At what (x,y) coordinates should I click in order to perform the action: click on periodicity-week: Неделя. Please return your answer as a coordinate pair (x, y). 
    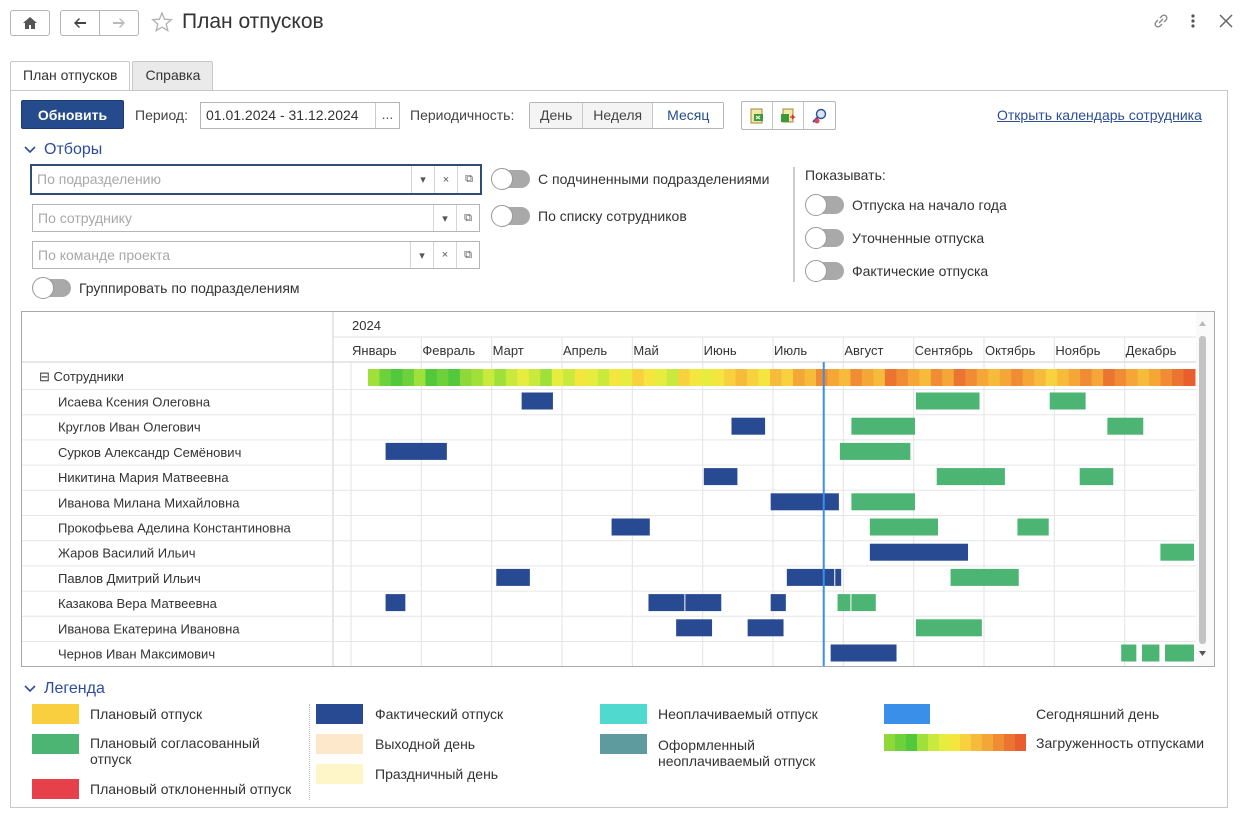
    Looking at the image, I should click on (618, 115).